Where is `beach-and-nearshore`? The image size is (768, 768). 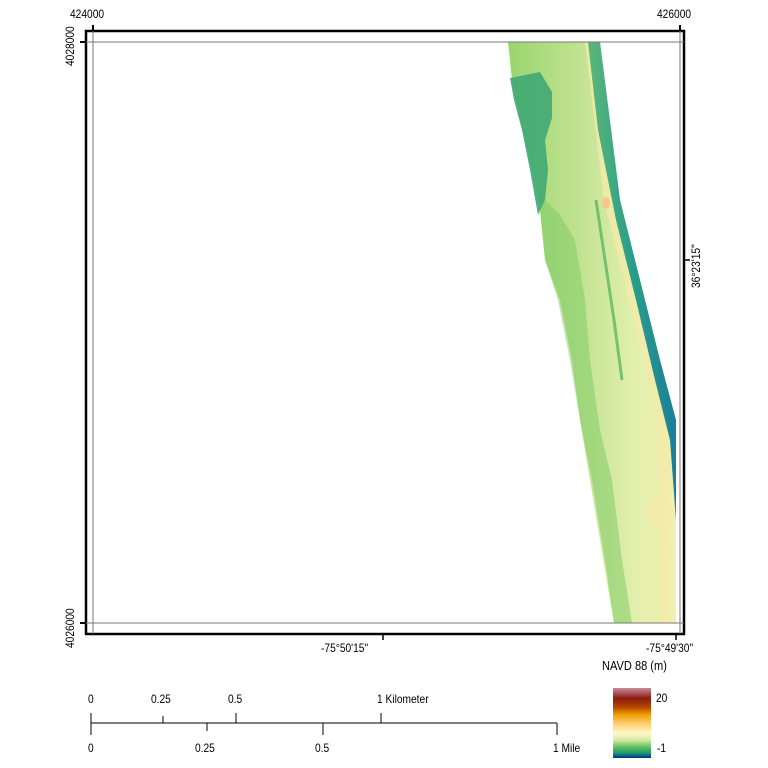 beach-and-nearshore is located at coordinates (632, 281).